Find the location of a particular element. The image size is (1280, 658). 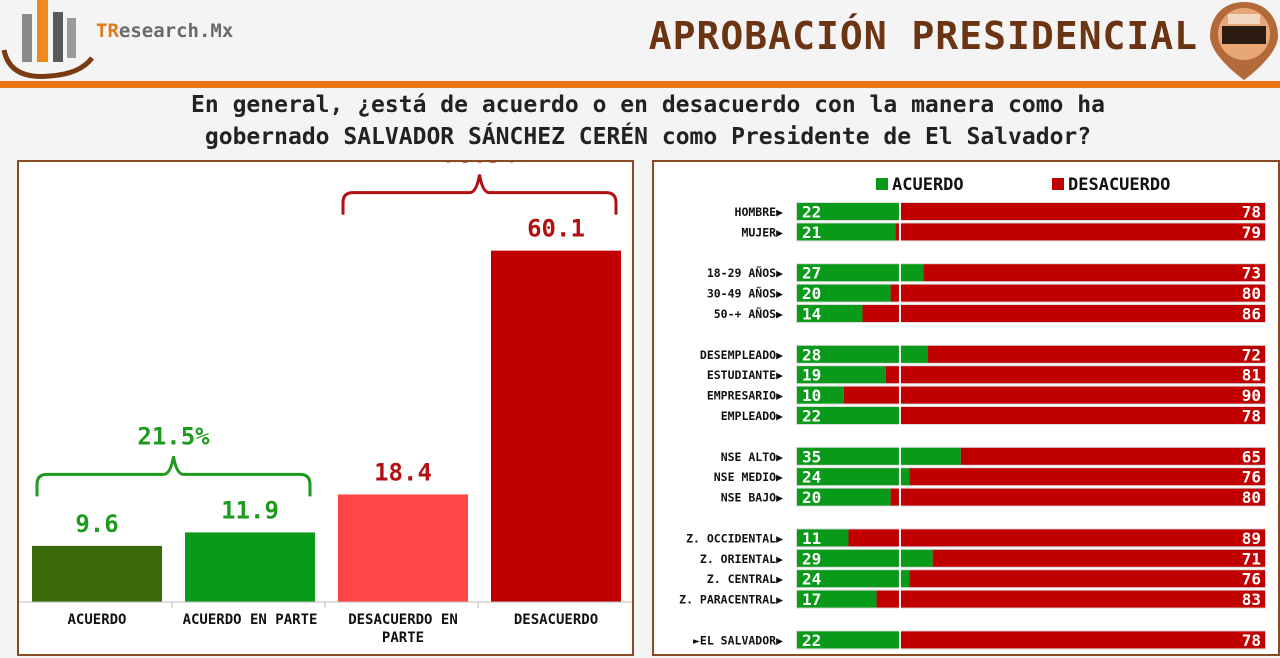

value-desacuerdo: 65 is located at coordinates (1251, 456).